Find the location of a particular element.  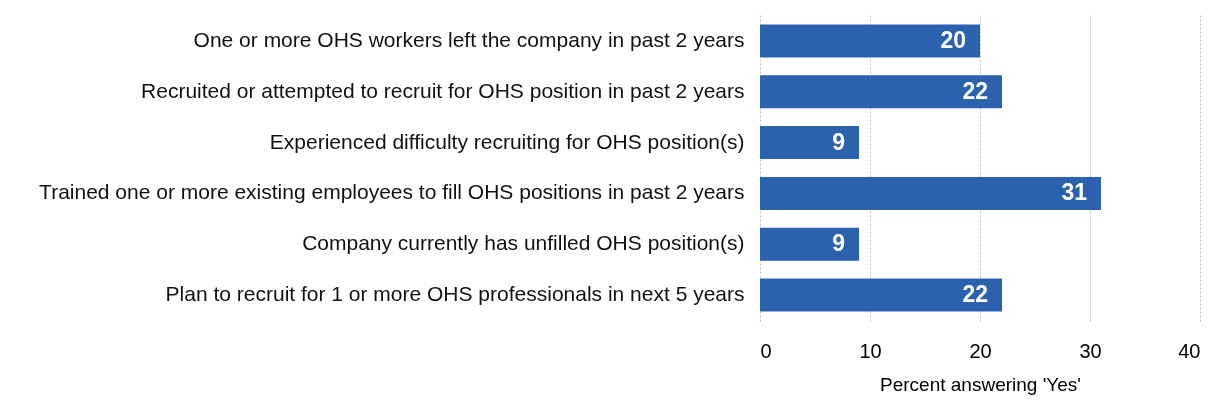

x-tick-label: 10 is located at coordinates (870, 350).